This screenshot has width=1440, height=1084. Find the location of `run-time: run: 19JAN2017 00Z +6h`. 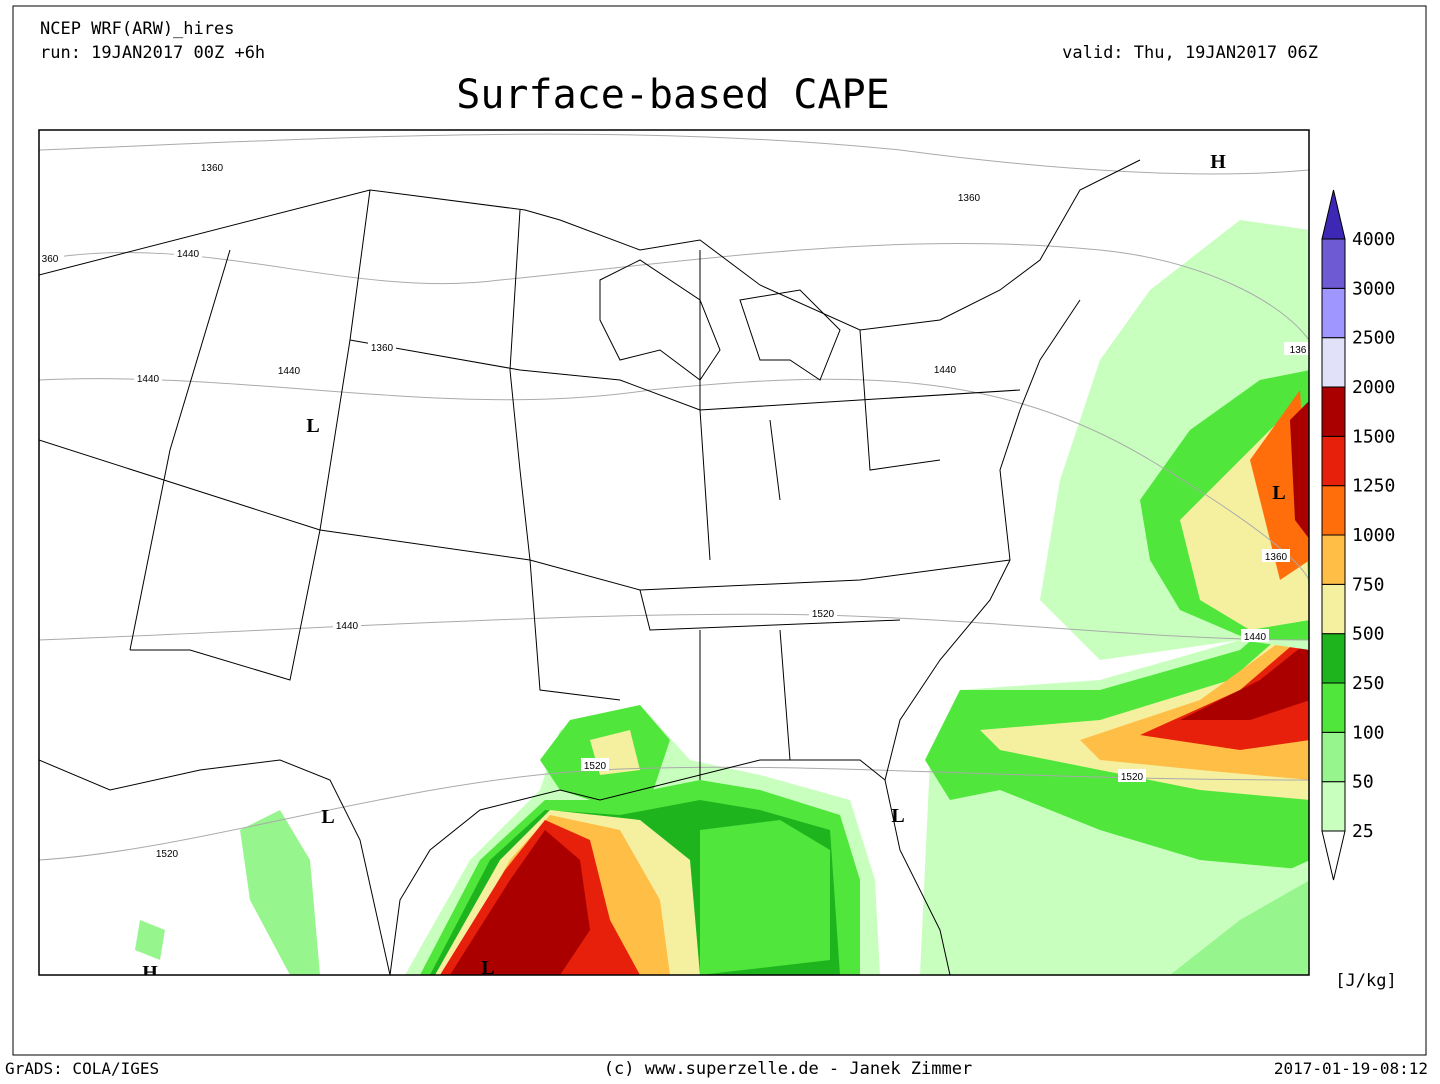

run-time: run: 19JAN2017 00Z +6h is located at coordinates (152, 53).